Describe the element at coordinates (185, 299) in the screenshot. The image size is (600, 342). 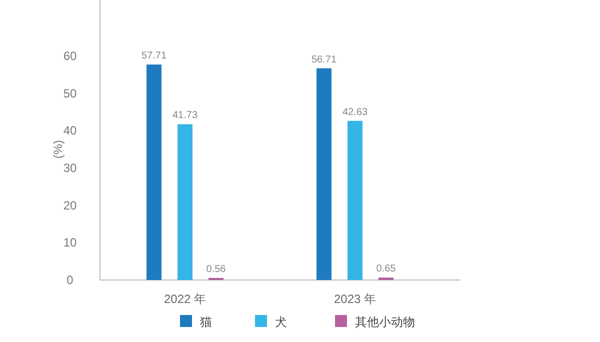
I see `x-tick-label: 2022 年` at that location.